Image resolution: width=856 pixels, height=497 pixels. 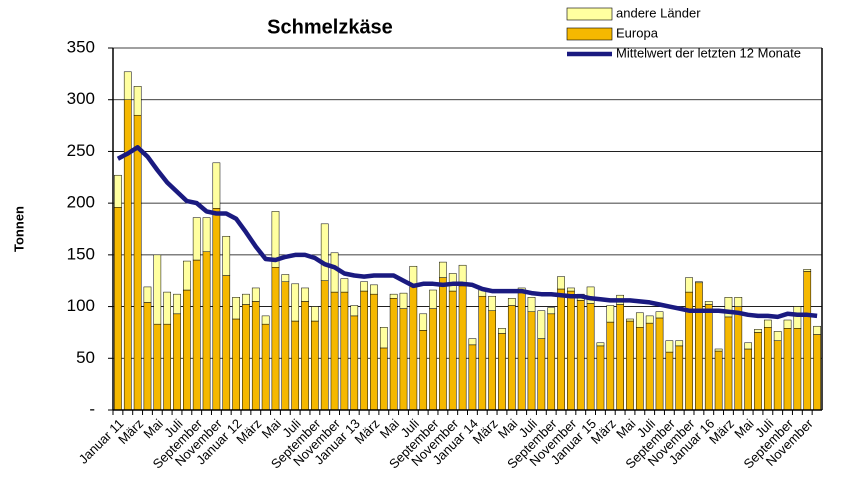 I want to click on y-tick-label: 350, so click(x=81, y=46).